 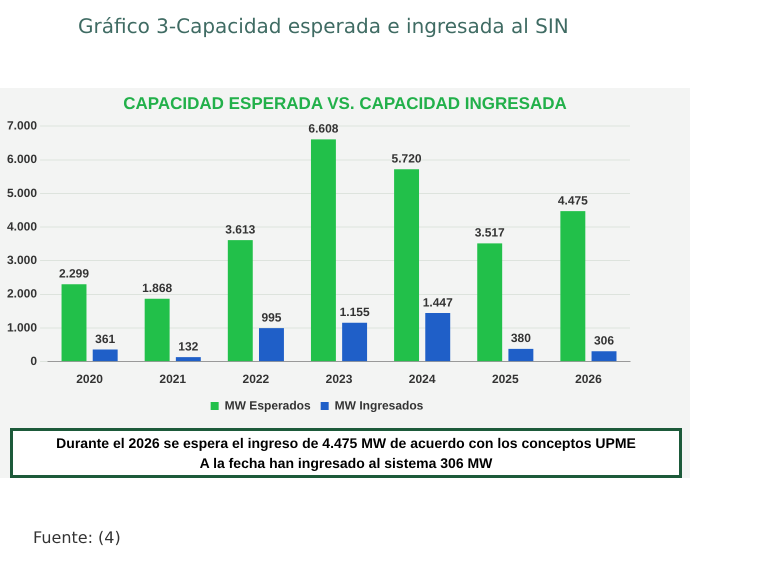 I want to click on legend-label: MW Ingresados, so click(x=379, y=405).